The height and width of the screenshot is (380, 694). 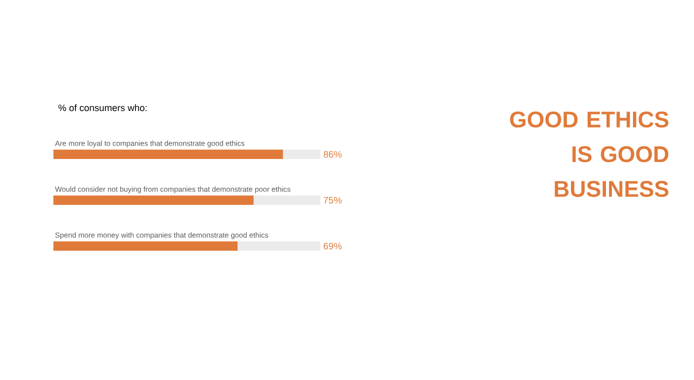 I want to click on data-label: 86%, so click(x=333, y=154).